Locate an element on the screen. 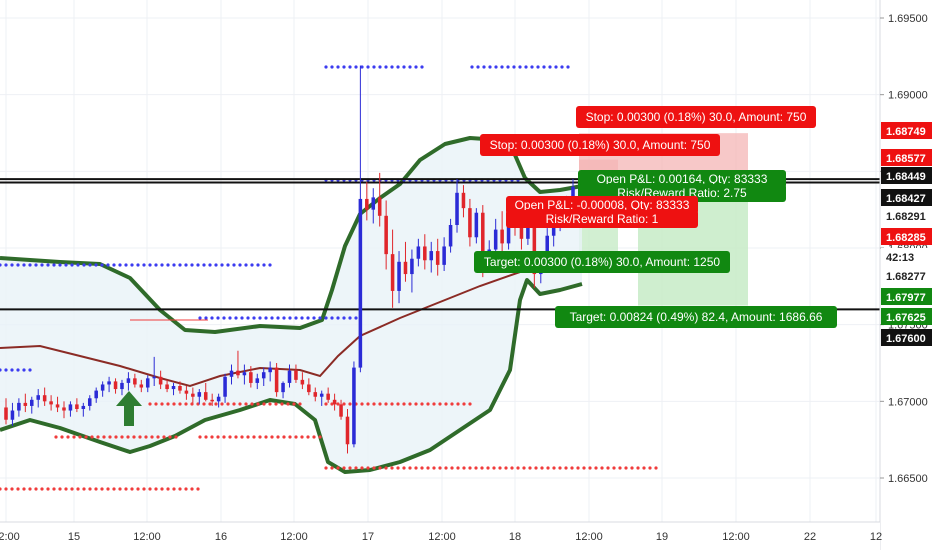 Image resolution: width=932 pixels, height=555 pixels. price-label-text: 1.67600 is located at coordinates (906, 339).